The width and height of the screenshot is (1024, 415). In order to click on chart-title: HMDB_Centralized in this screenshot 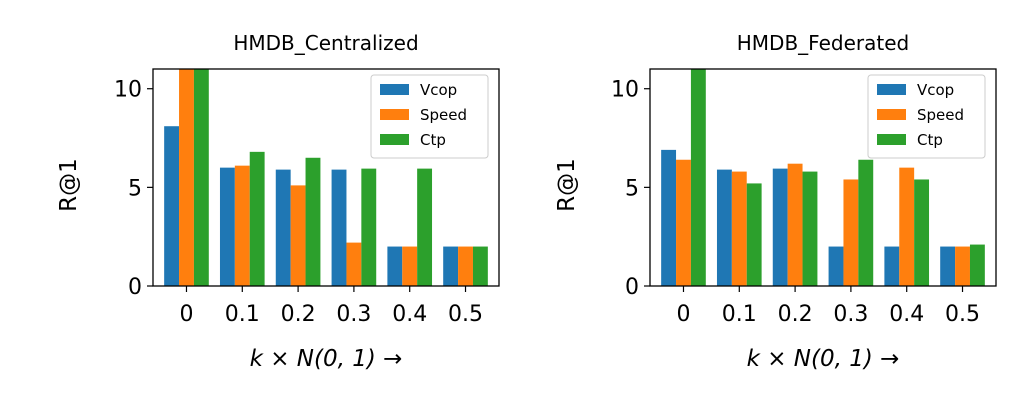, I will do `click(325, 43)`.